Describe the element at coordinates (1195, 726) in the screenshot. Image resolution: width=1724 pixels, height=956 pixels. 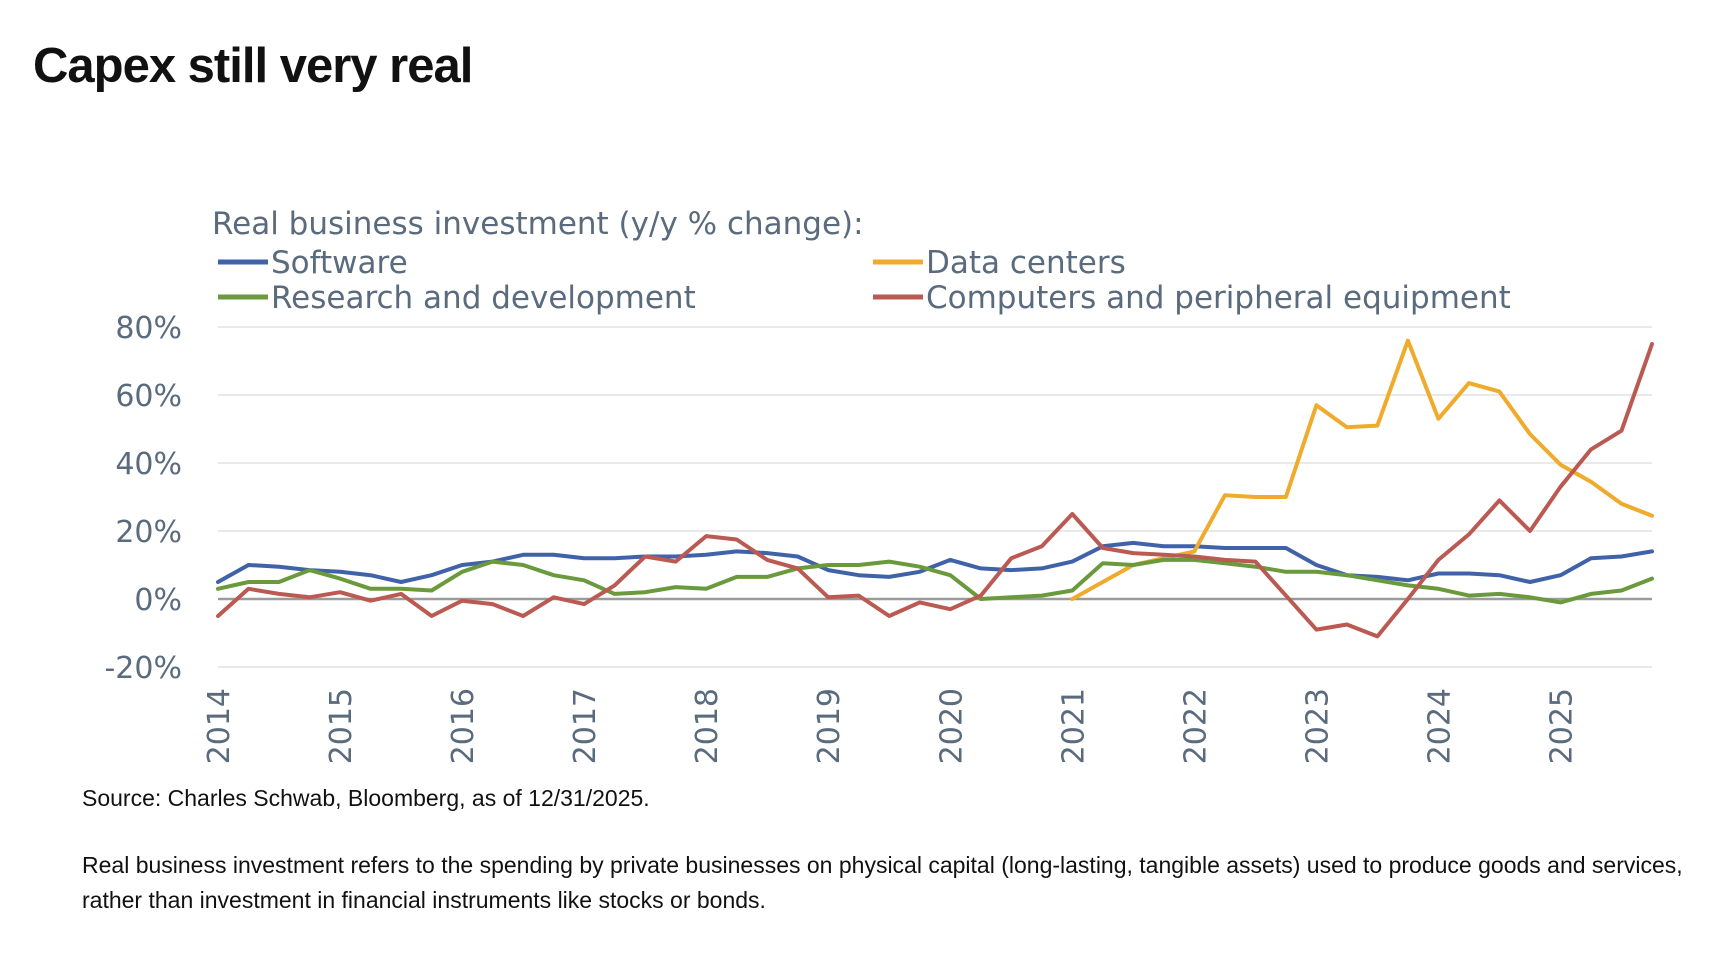
I see `x-tick-label: 2022` at that location.